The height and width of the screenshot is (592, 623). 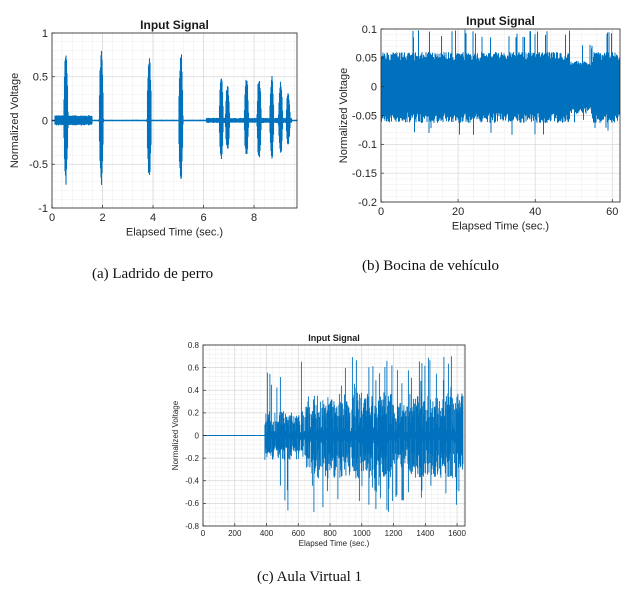 What do you see at coordinates (203, 218) in the screenshot?
I see `x-tick-label: 6` at bounding box center [203, 218].